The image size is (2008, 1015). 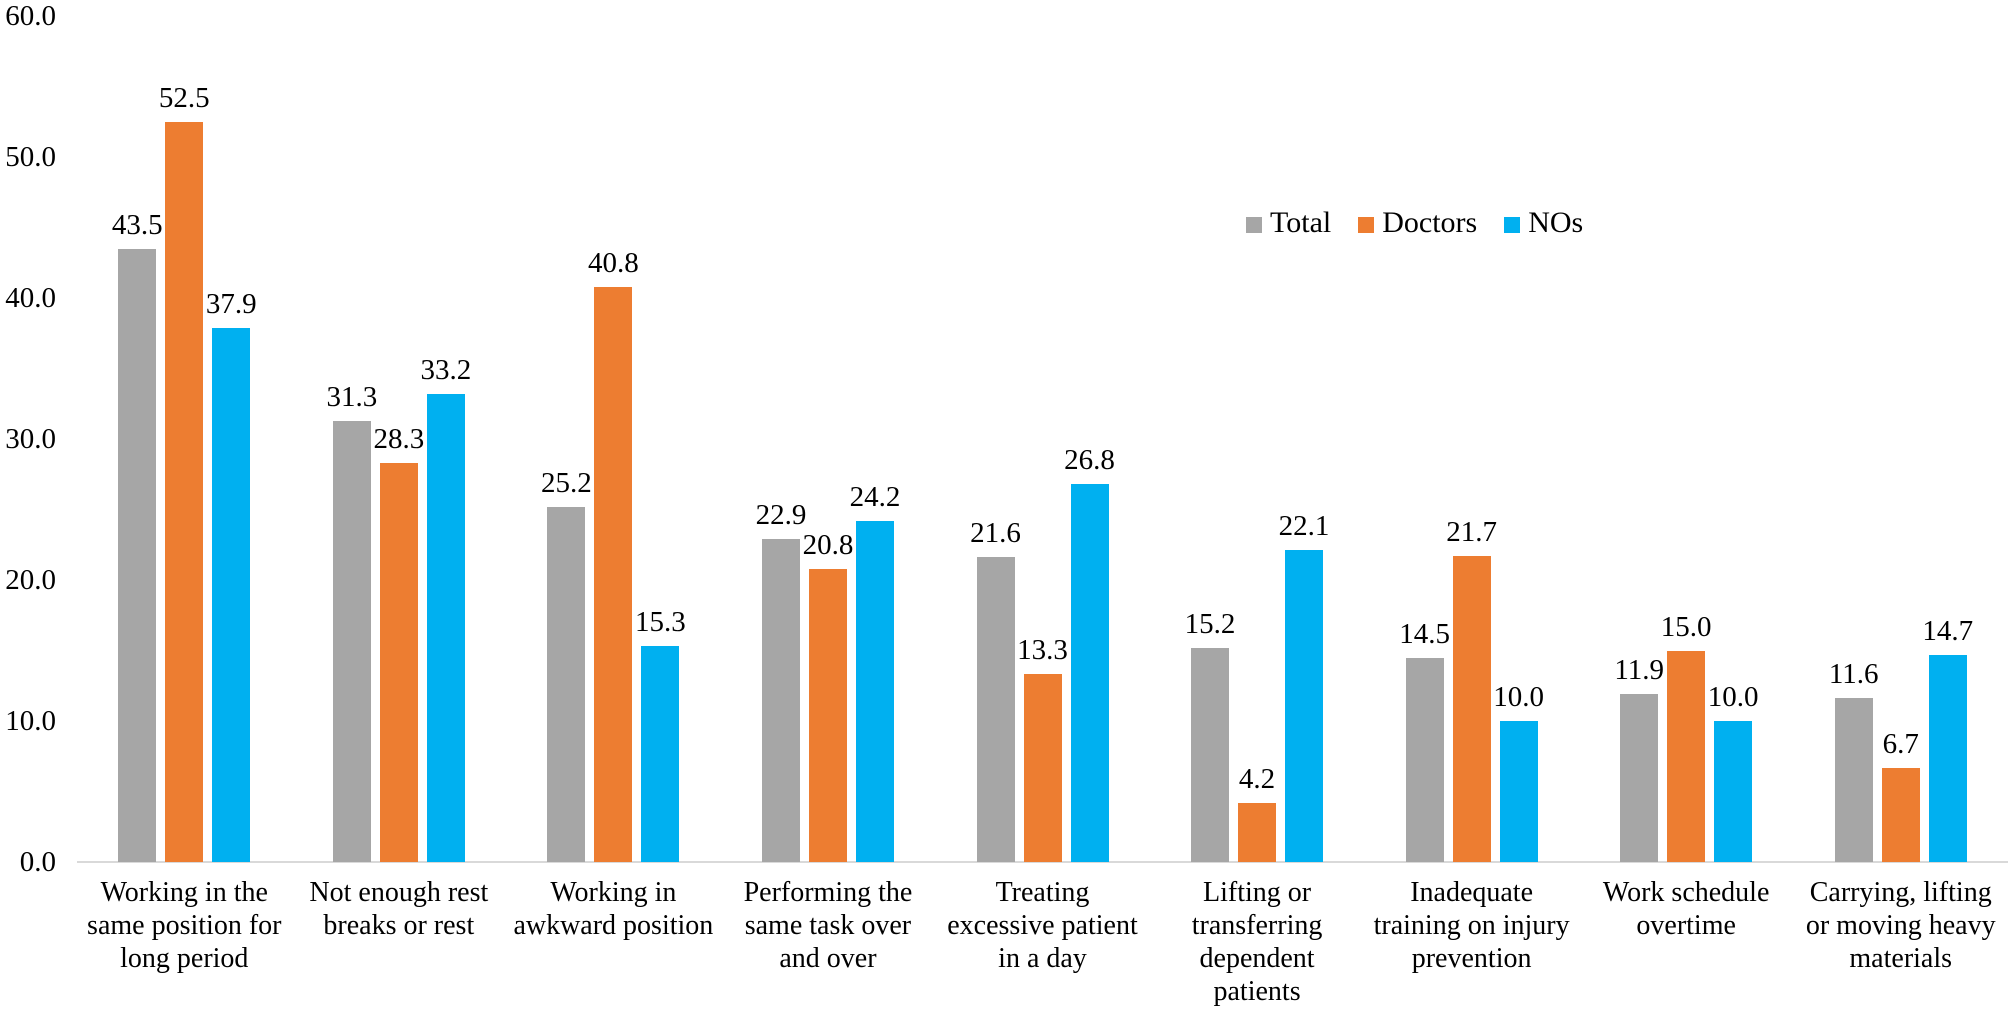 I want to click on bar-total-working-in-awkward-position, so click(x=566, y=684).